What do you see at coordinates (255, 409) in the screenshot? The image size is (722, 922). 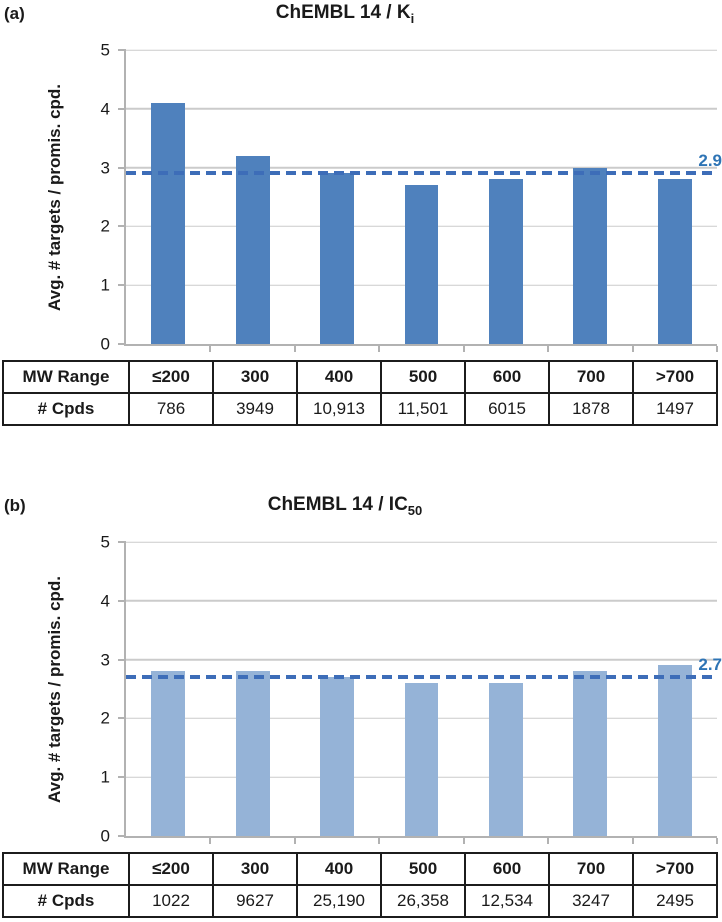 I see `table-cell: 3949` at bounding box center [255, 409].